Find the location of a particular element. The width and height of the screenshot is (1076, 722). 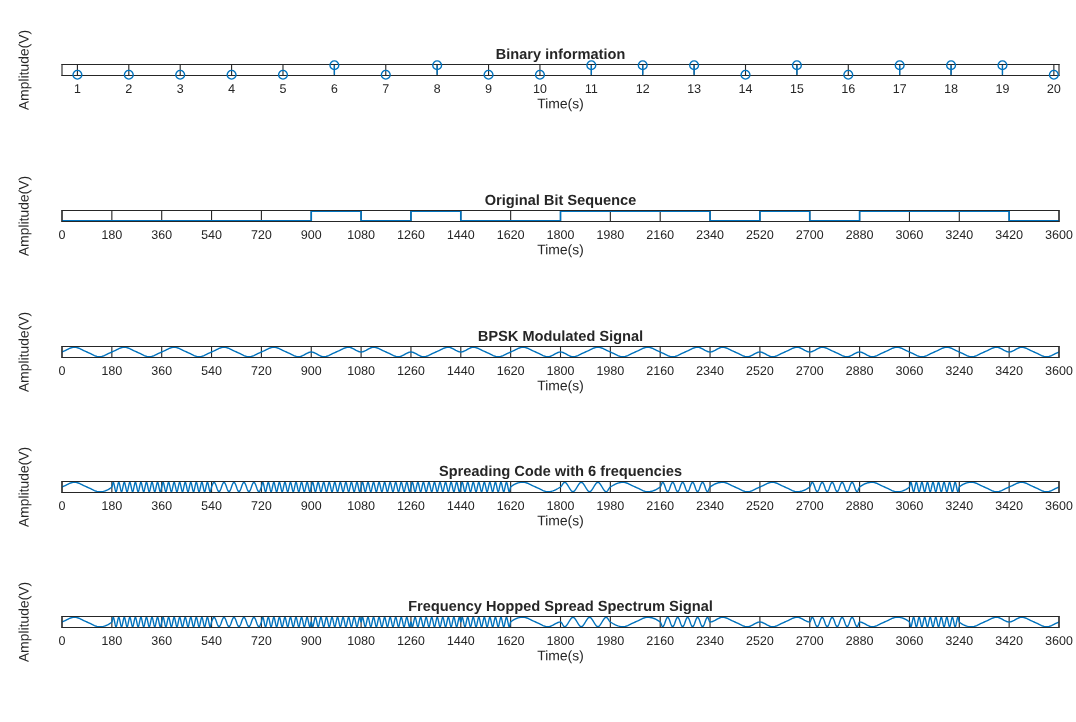

x-tick-label: 19 is located at coordinates (1002, 89).